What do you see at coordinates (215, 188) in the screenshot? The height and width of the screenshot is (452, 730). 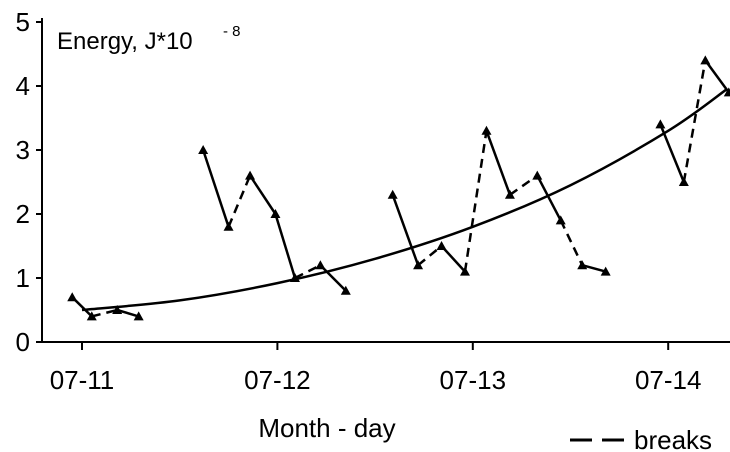 I see `segment-4-solid` at bounding box center [215, 188].